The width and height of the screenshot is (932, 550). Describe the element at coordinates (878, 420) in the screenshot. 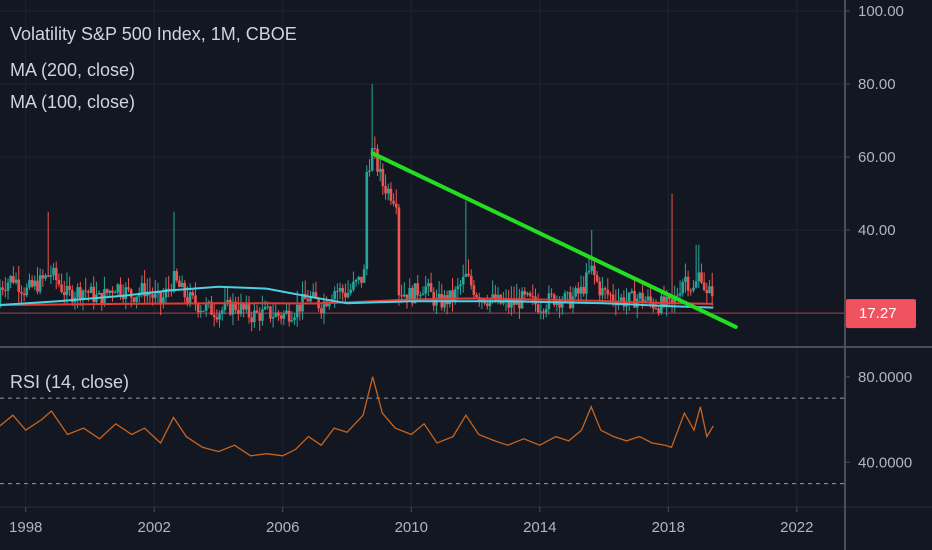

I see `rsi-axis: 80.0000 40.0000` at that location.